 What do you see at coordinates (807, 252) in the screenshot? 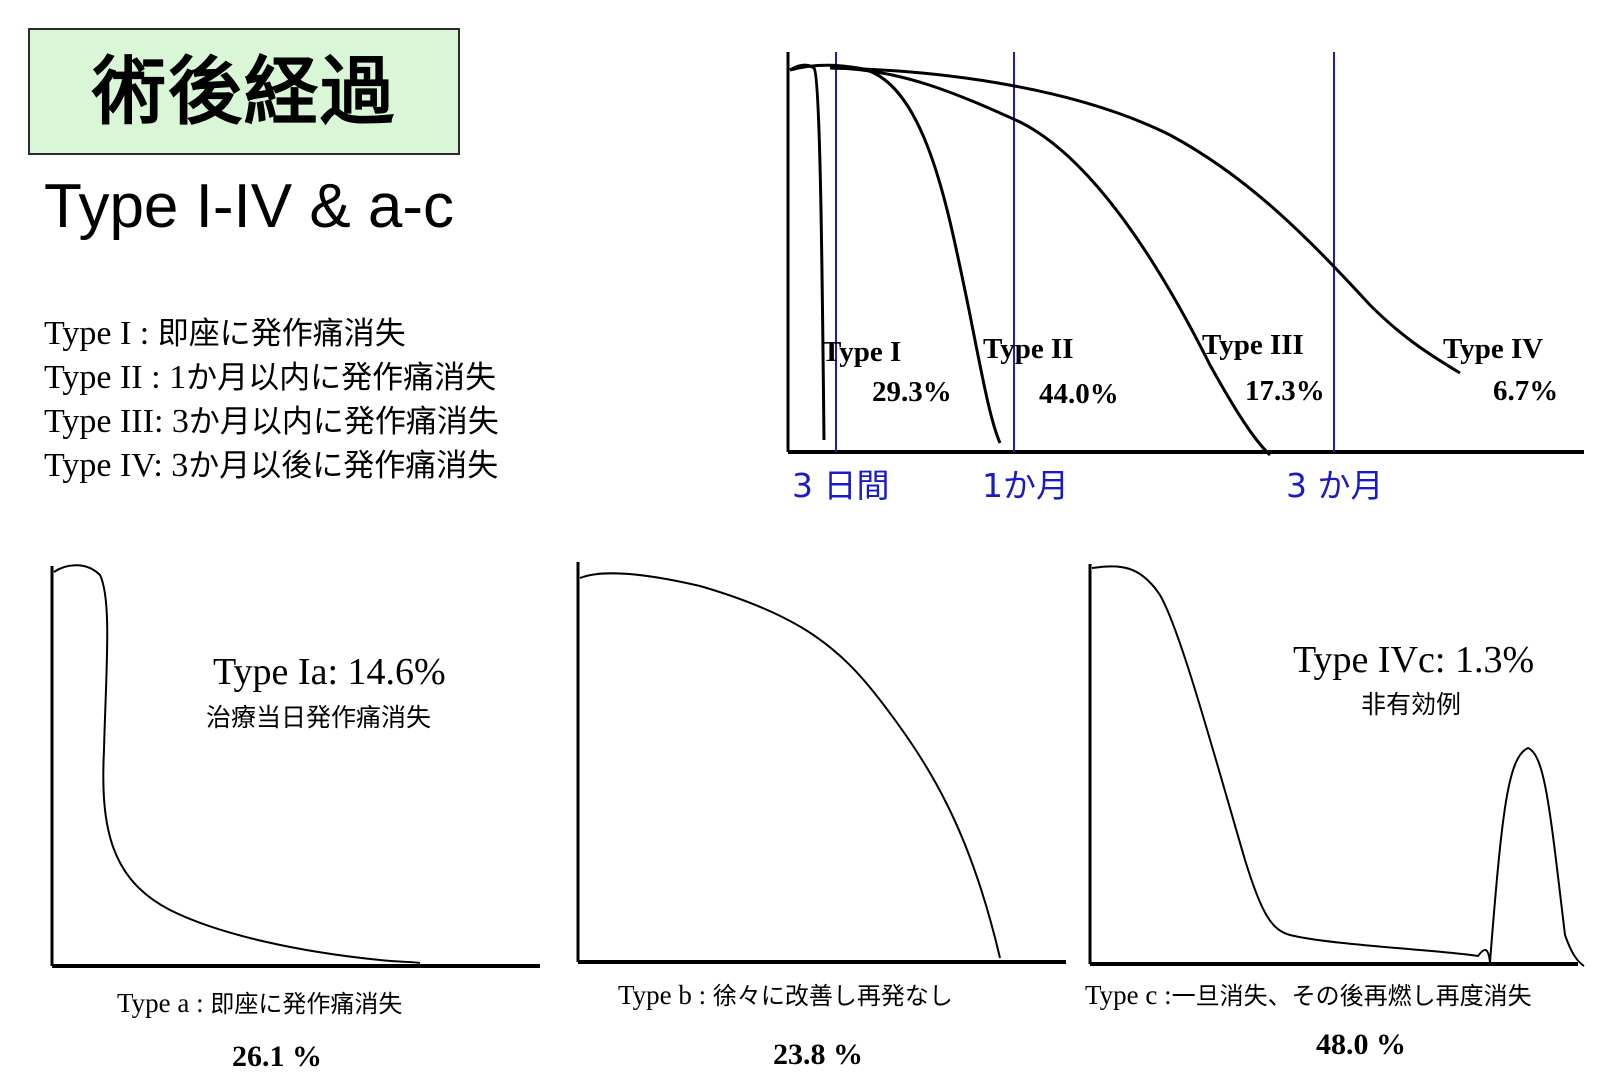
I see `curve-type-i` at bounding box center [807, 252].